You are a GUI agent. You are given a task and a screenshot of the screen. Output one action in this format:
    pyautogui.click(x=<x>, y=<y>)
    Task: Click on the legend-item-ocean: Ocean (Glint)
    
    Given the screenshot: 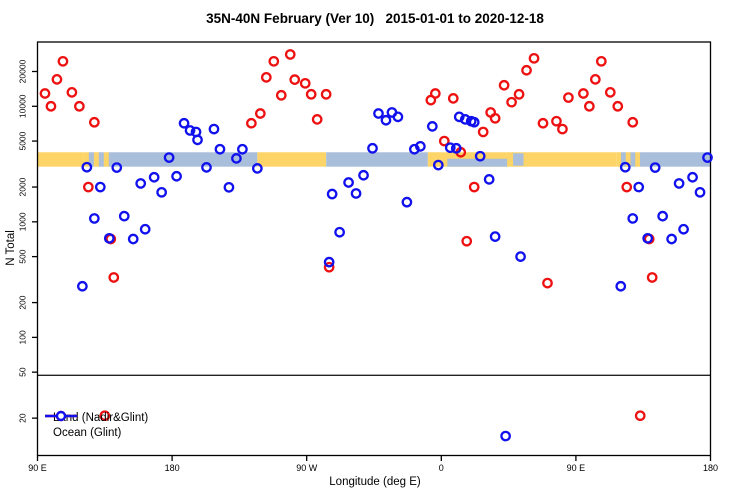 What is the action you would take?
    pyautogui.click(x=96, y=425)
    